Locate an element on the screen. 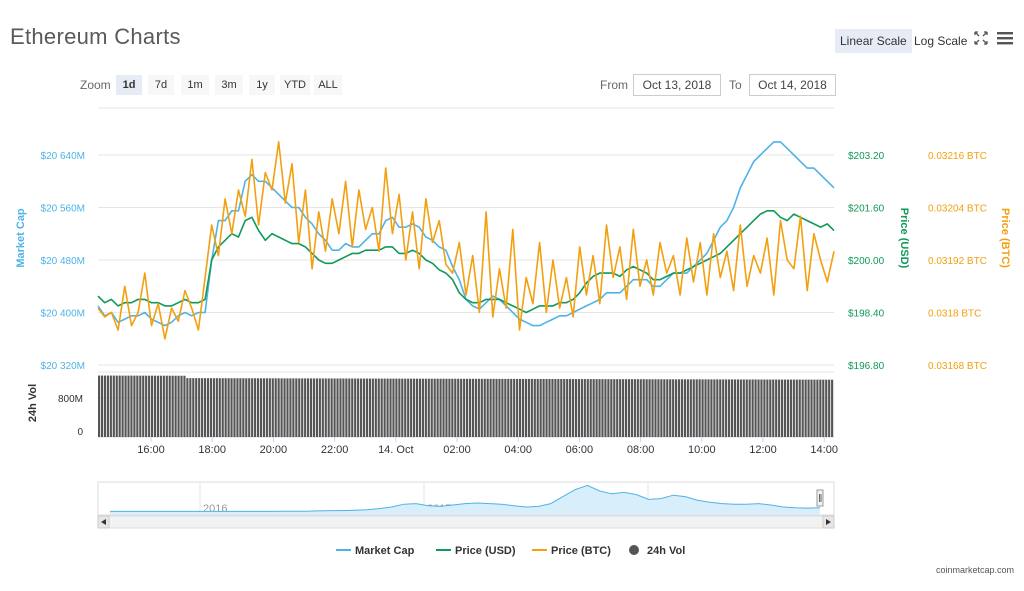  zoom-1d-button: 1d is located at coordinates (129, 85).